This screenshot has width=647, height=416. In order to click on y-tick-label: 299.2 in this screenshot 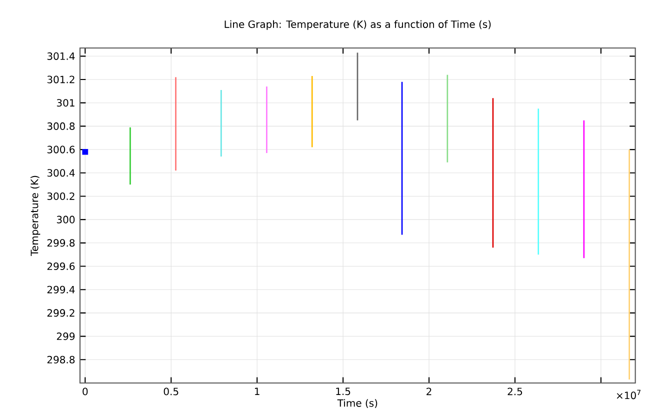, I will do `click(60, 313)`.